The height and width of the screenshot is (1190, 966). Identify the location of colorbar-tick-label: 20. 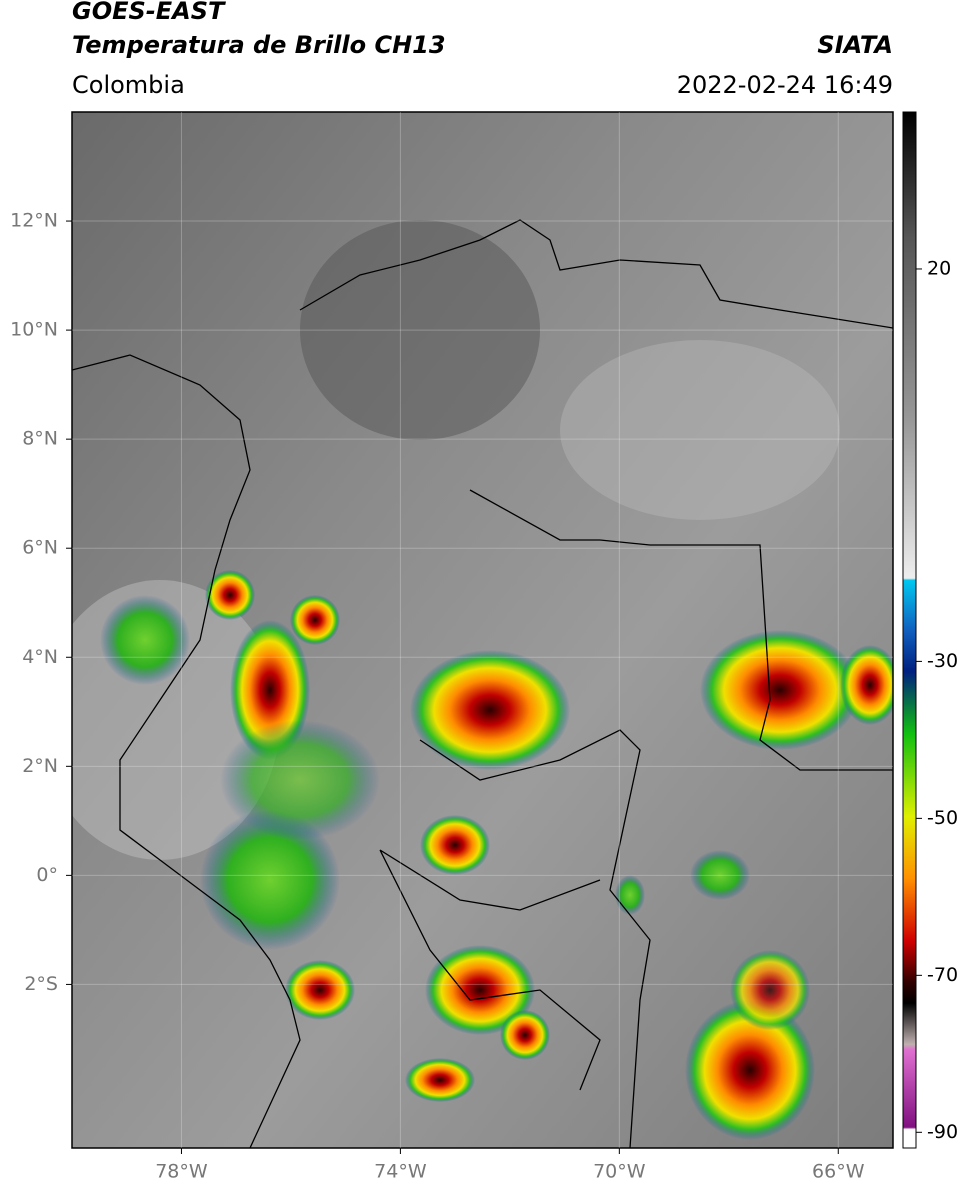
(939, 268).